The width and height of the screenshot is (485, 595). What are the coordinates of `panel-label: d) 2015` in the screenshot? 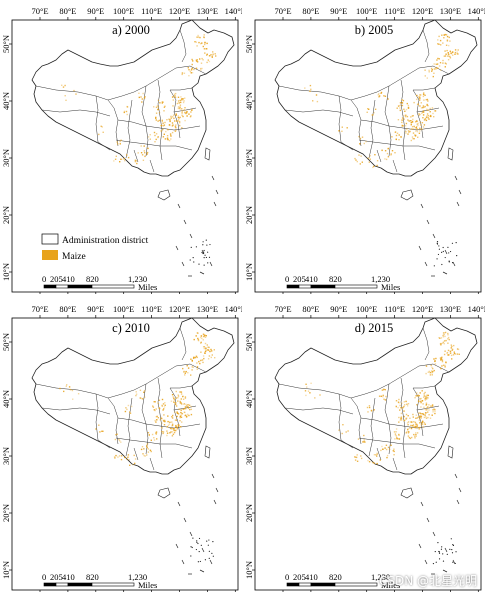 It's located at (374, 328).